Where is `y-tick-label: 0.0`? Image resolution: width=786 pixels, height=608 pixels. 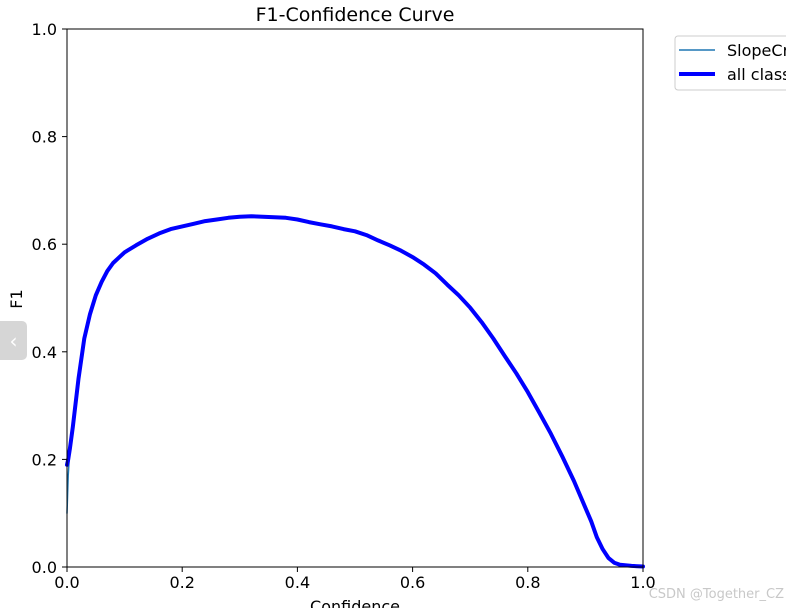
y-tick-label: 0.0 is located at coordinates (44, 567).